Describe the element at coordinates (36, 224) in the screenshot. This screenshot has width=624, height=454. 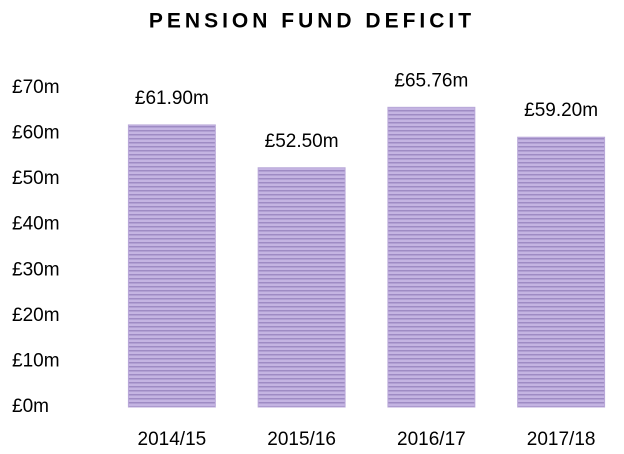
I see `y-tick-label: £40m` at that location.